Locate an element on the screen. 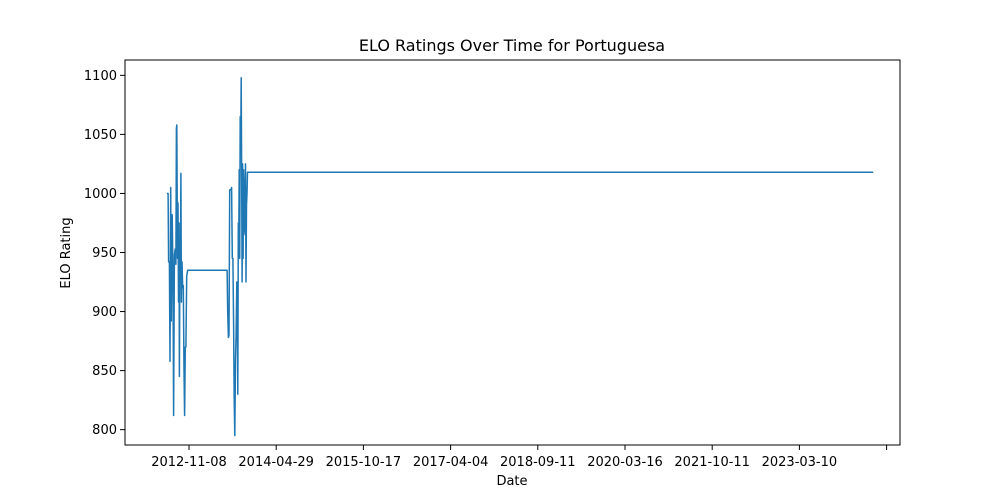 The width and height of the screenshot is (1000, 504). x-tick-label: 2012-11-08 is located at coordinates (189, 462).